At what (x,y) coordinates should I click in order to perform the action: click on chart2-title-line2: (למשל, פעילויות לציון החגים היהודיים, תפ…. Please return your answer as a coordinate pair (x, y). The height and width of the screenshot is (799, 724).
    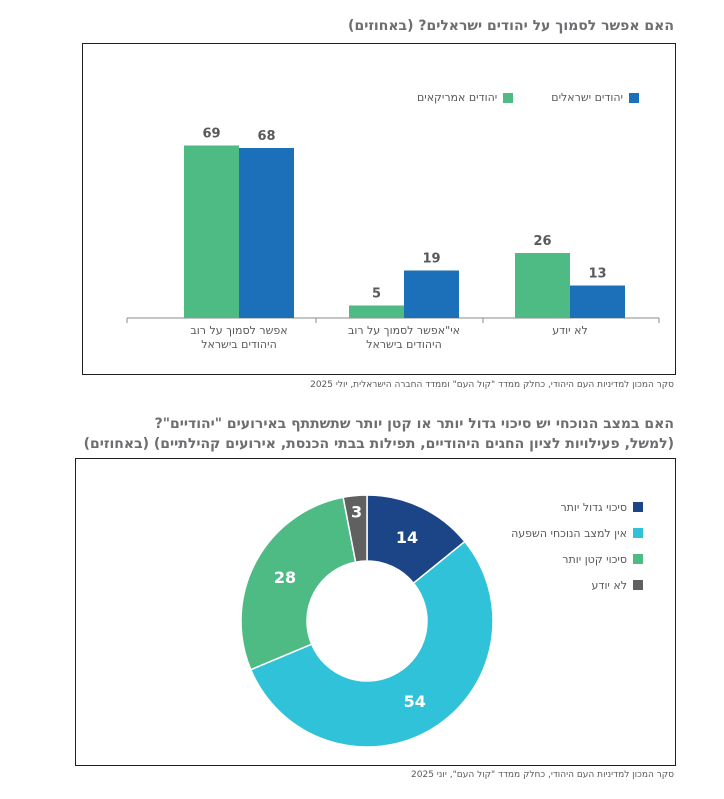
    Looking at the image, I should click on (378, 444).